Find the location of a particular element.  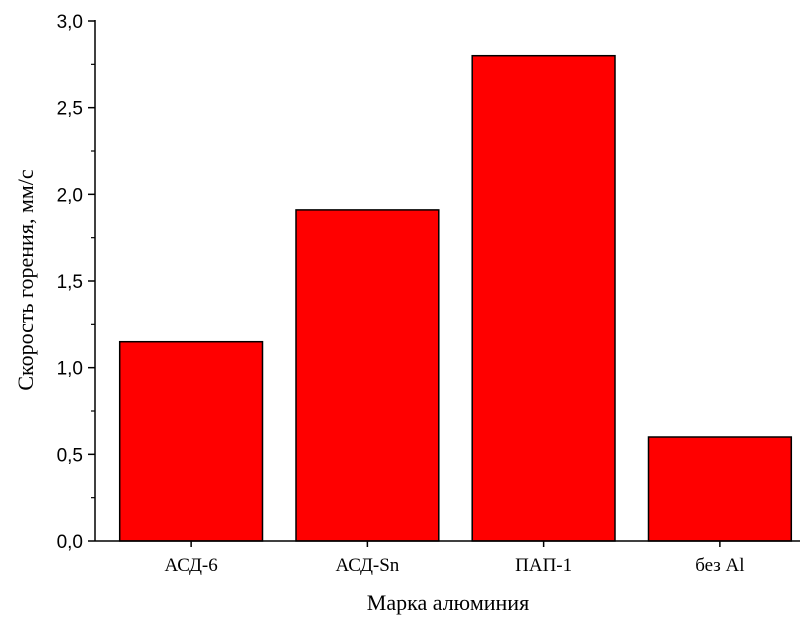

x-axis: АСД-6 АСД-Sn ПАП-1 без Al is located at coordinates (447, 558).